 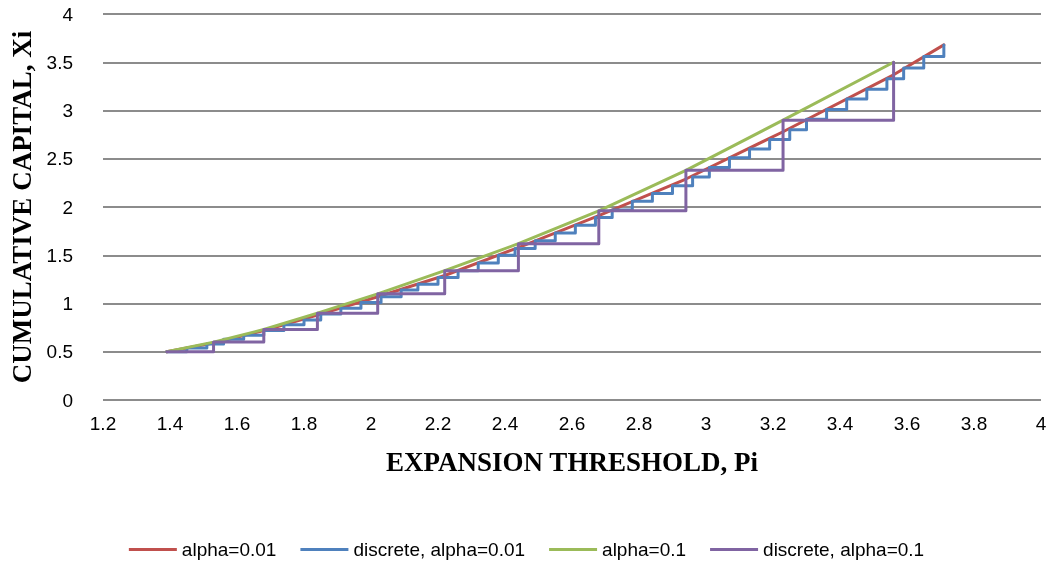 What do you see at coordinates (59, 255) in the screenshot?
I see `y-tick-label: 1.5` at bounding box center [59, 255].